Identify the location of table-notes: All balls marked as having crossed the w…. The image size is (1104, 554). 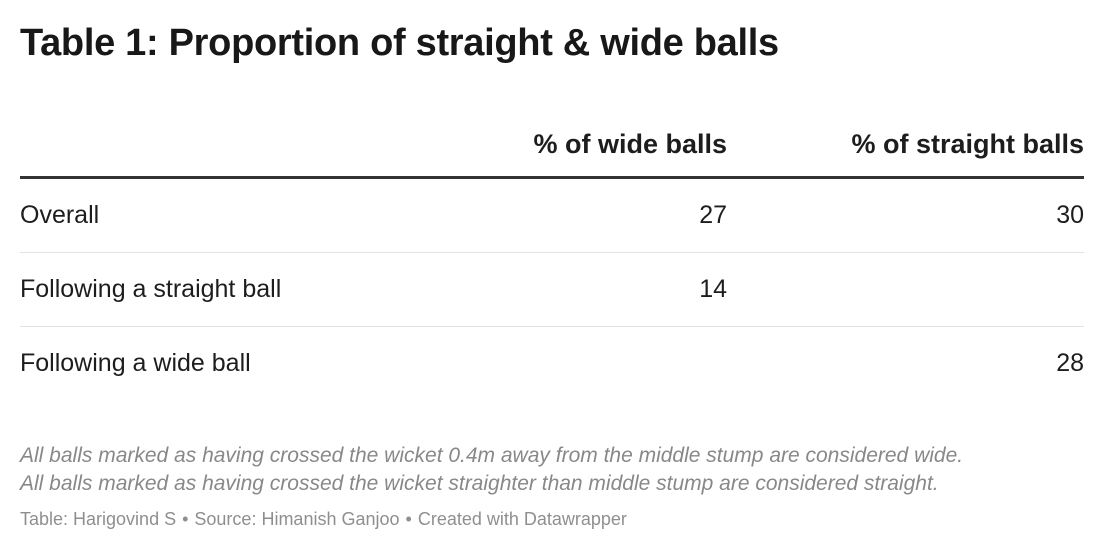
(491, 470).